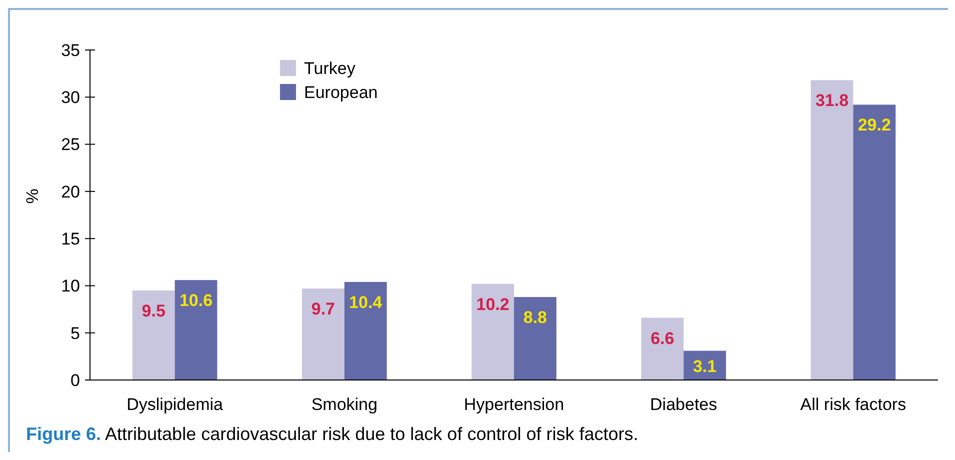 This screenshot has height=460, width=955. What do you see at coordinates (853, 404) in the screenshot?
I see `x-tick-label: All risk factors` at bounding box center [853, 404].